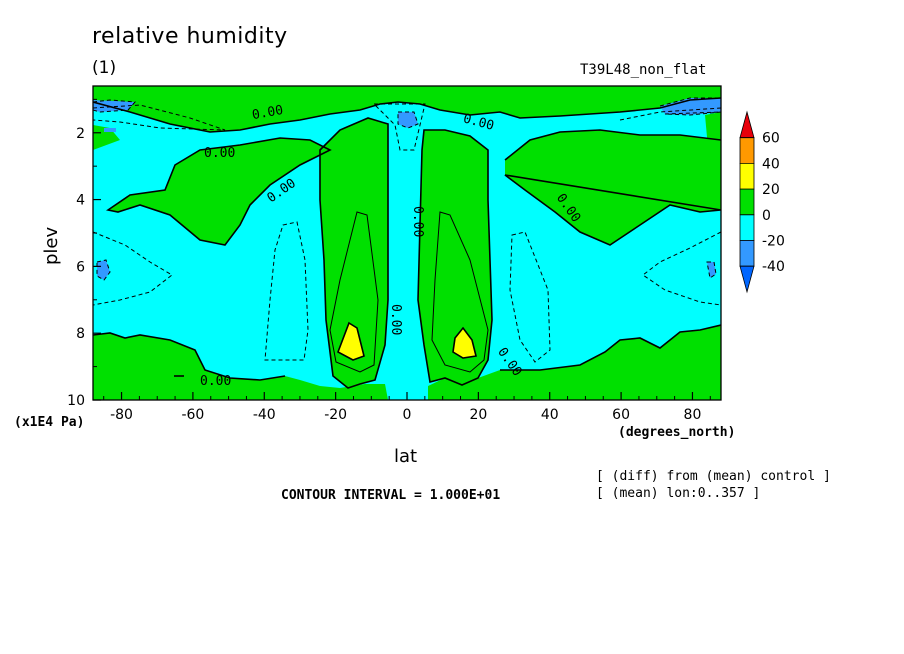 This screenshot has height=654, width=904. What do you see at coordinates (335, 415) in the screenshot?
I see `x-tick-label: -20` at bounding box center [335, 415].